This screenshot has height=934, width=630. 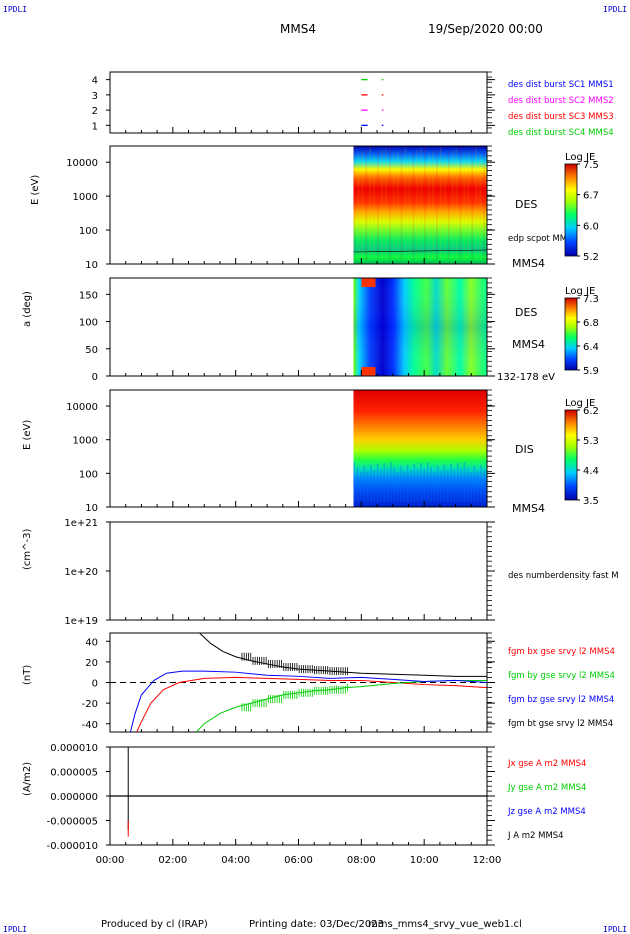 I want to click on colorbar-3-tick-label: 5.3, so click(x=591, y=441).